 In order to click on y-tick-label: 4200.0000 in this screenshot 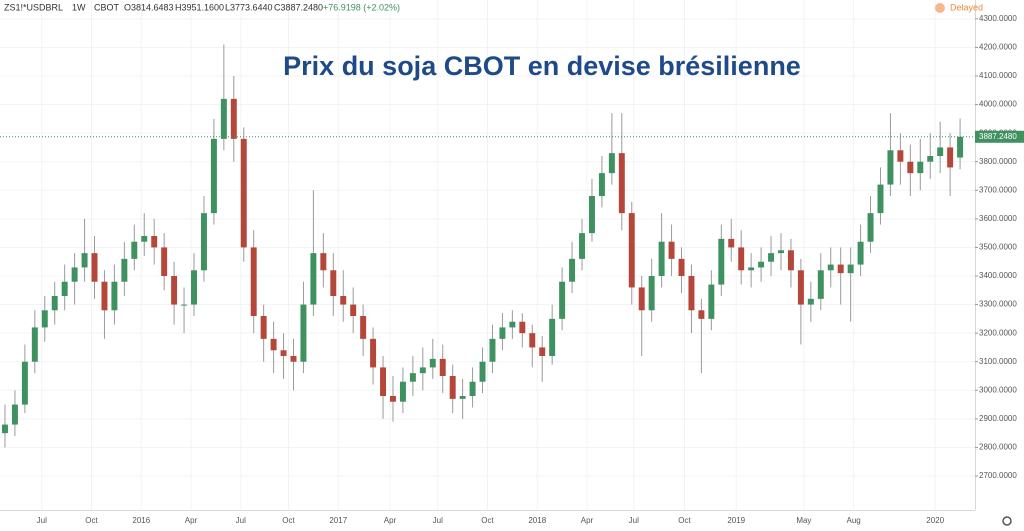, I will do `click(998, 47)`.